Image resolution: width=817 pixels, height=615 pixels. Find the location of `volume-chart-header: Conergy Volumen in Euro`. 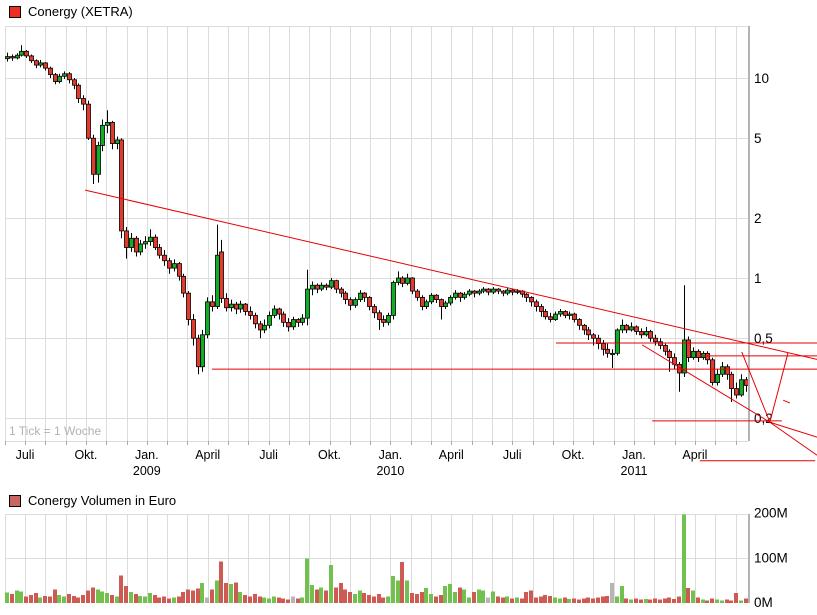

volume-chart-header: Conergy Volumen in Euro is located at coordinates (92, 501).